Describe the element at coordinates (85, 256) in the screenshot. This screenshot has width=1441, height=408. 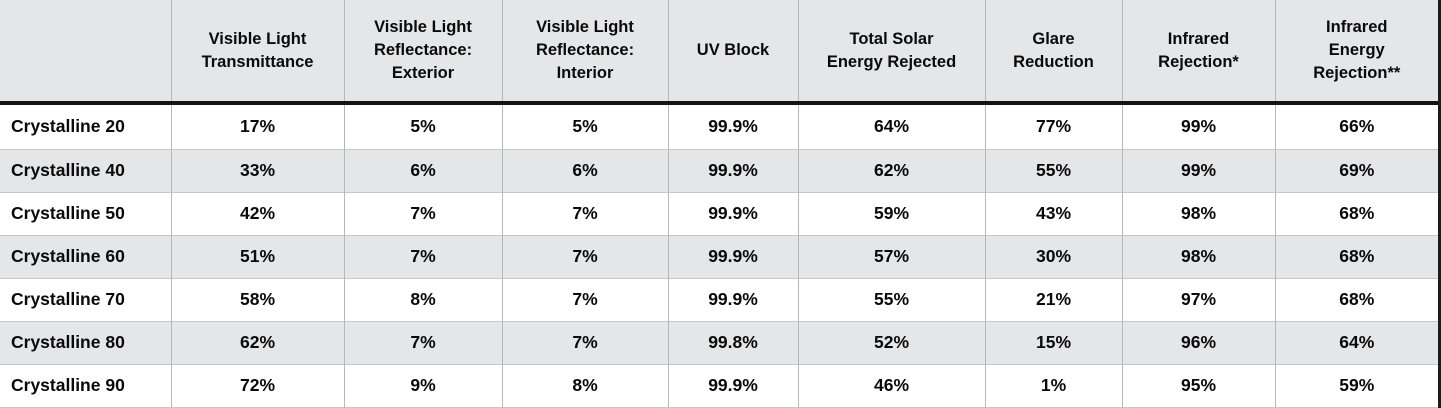
I see `product-name-cell: Crystalline 60` at that location.